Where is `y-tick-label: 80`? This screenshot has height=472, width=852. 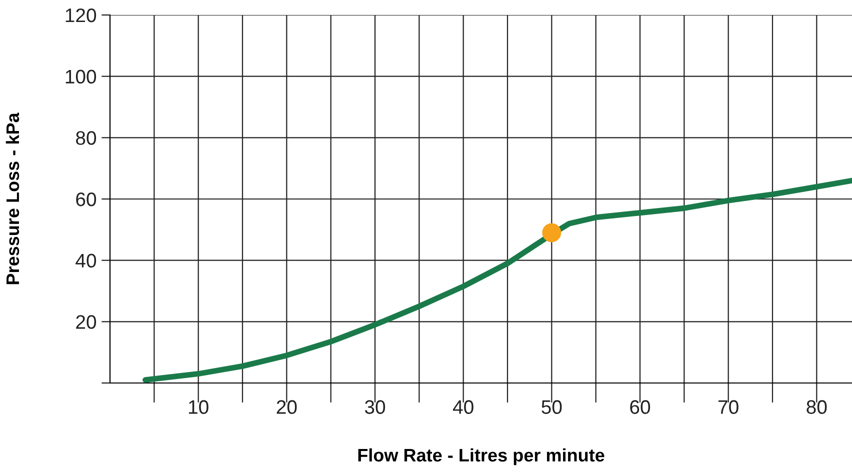 y-tick-label: 80 is located at coordinates (86, 138).